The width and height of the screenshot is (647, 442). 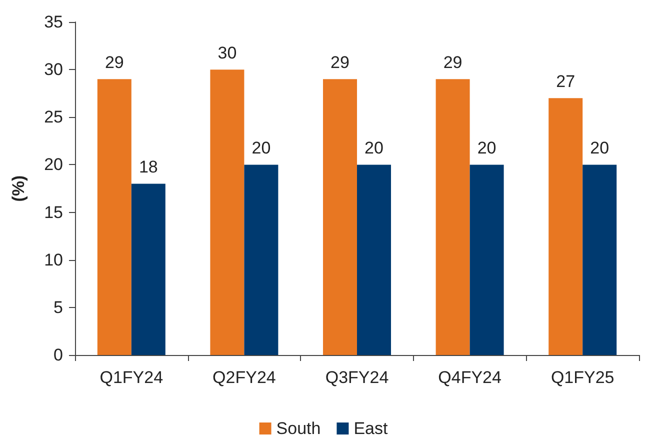 I want to click on x-tick-label: Q1FY24, so click(x=132, y=377).